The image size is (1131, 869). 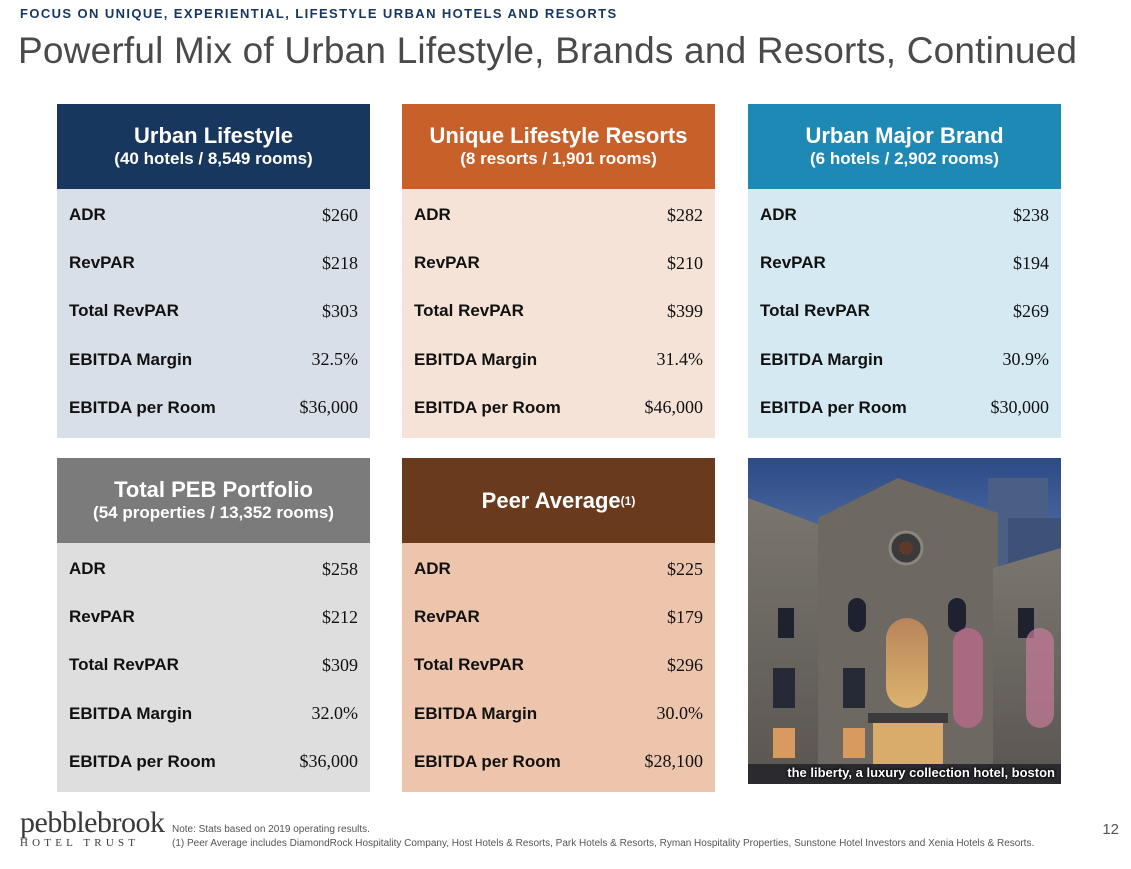 What do you see at coordinates (904, 215) in the screenshot?
I see `metric-row-adr: ADR $238` at bounding box center [904, 215].